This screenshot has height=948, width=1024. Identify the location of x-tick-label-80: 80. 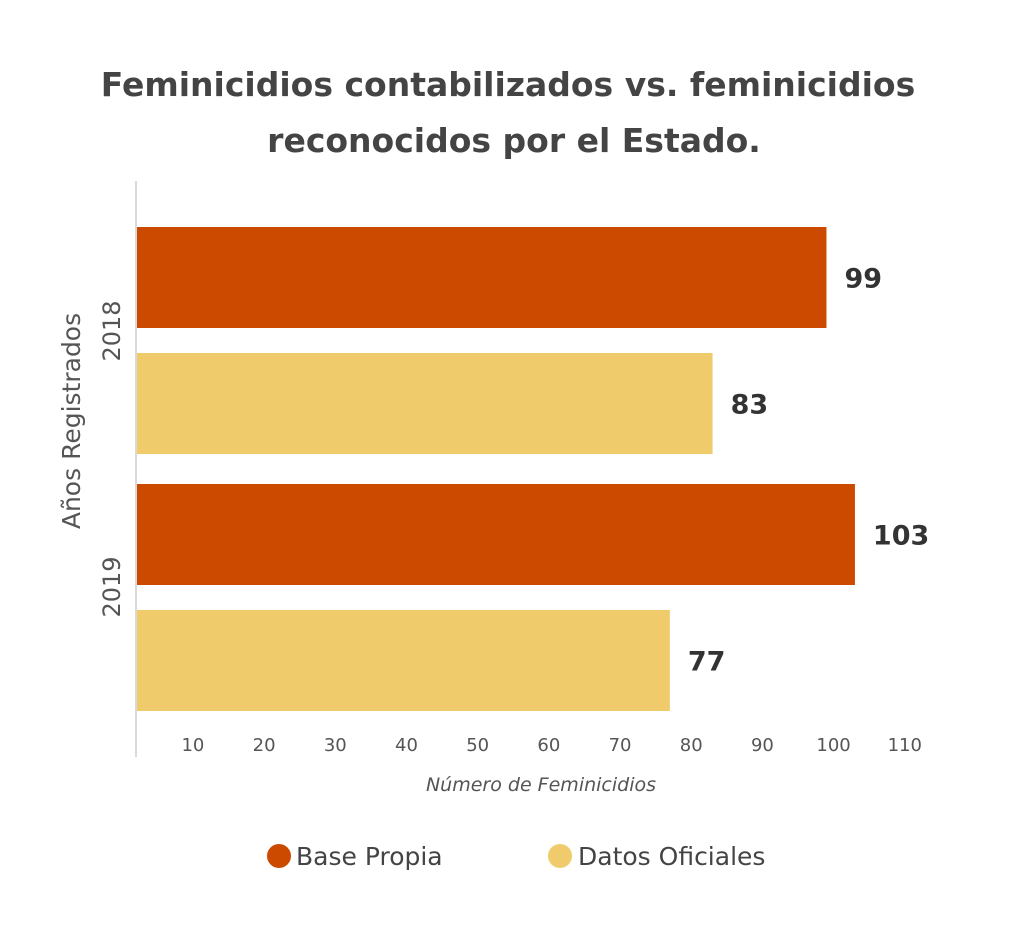
(691, 745).